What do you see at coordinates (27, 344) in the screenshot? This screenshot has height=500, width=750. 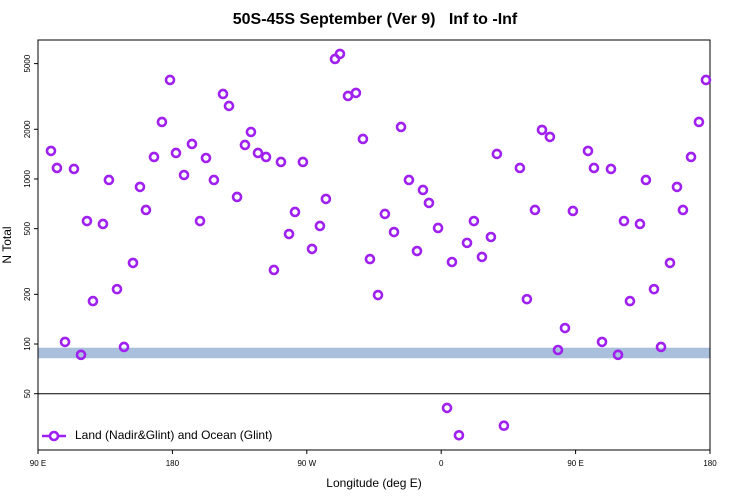 I see `y-tick-label: 100` at bounding box center [27, 344].